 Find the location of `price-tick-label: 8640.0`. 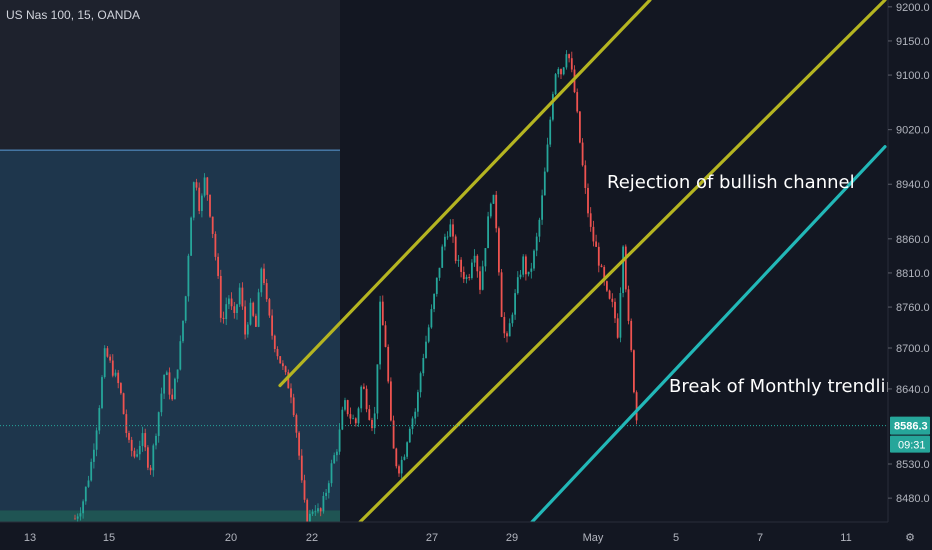

price-tick-label: 8640.0 is located at coordinates (913, 390).